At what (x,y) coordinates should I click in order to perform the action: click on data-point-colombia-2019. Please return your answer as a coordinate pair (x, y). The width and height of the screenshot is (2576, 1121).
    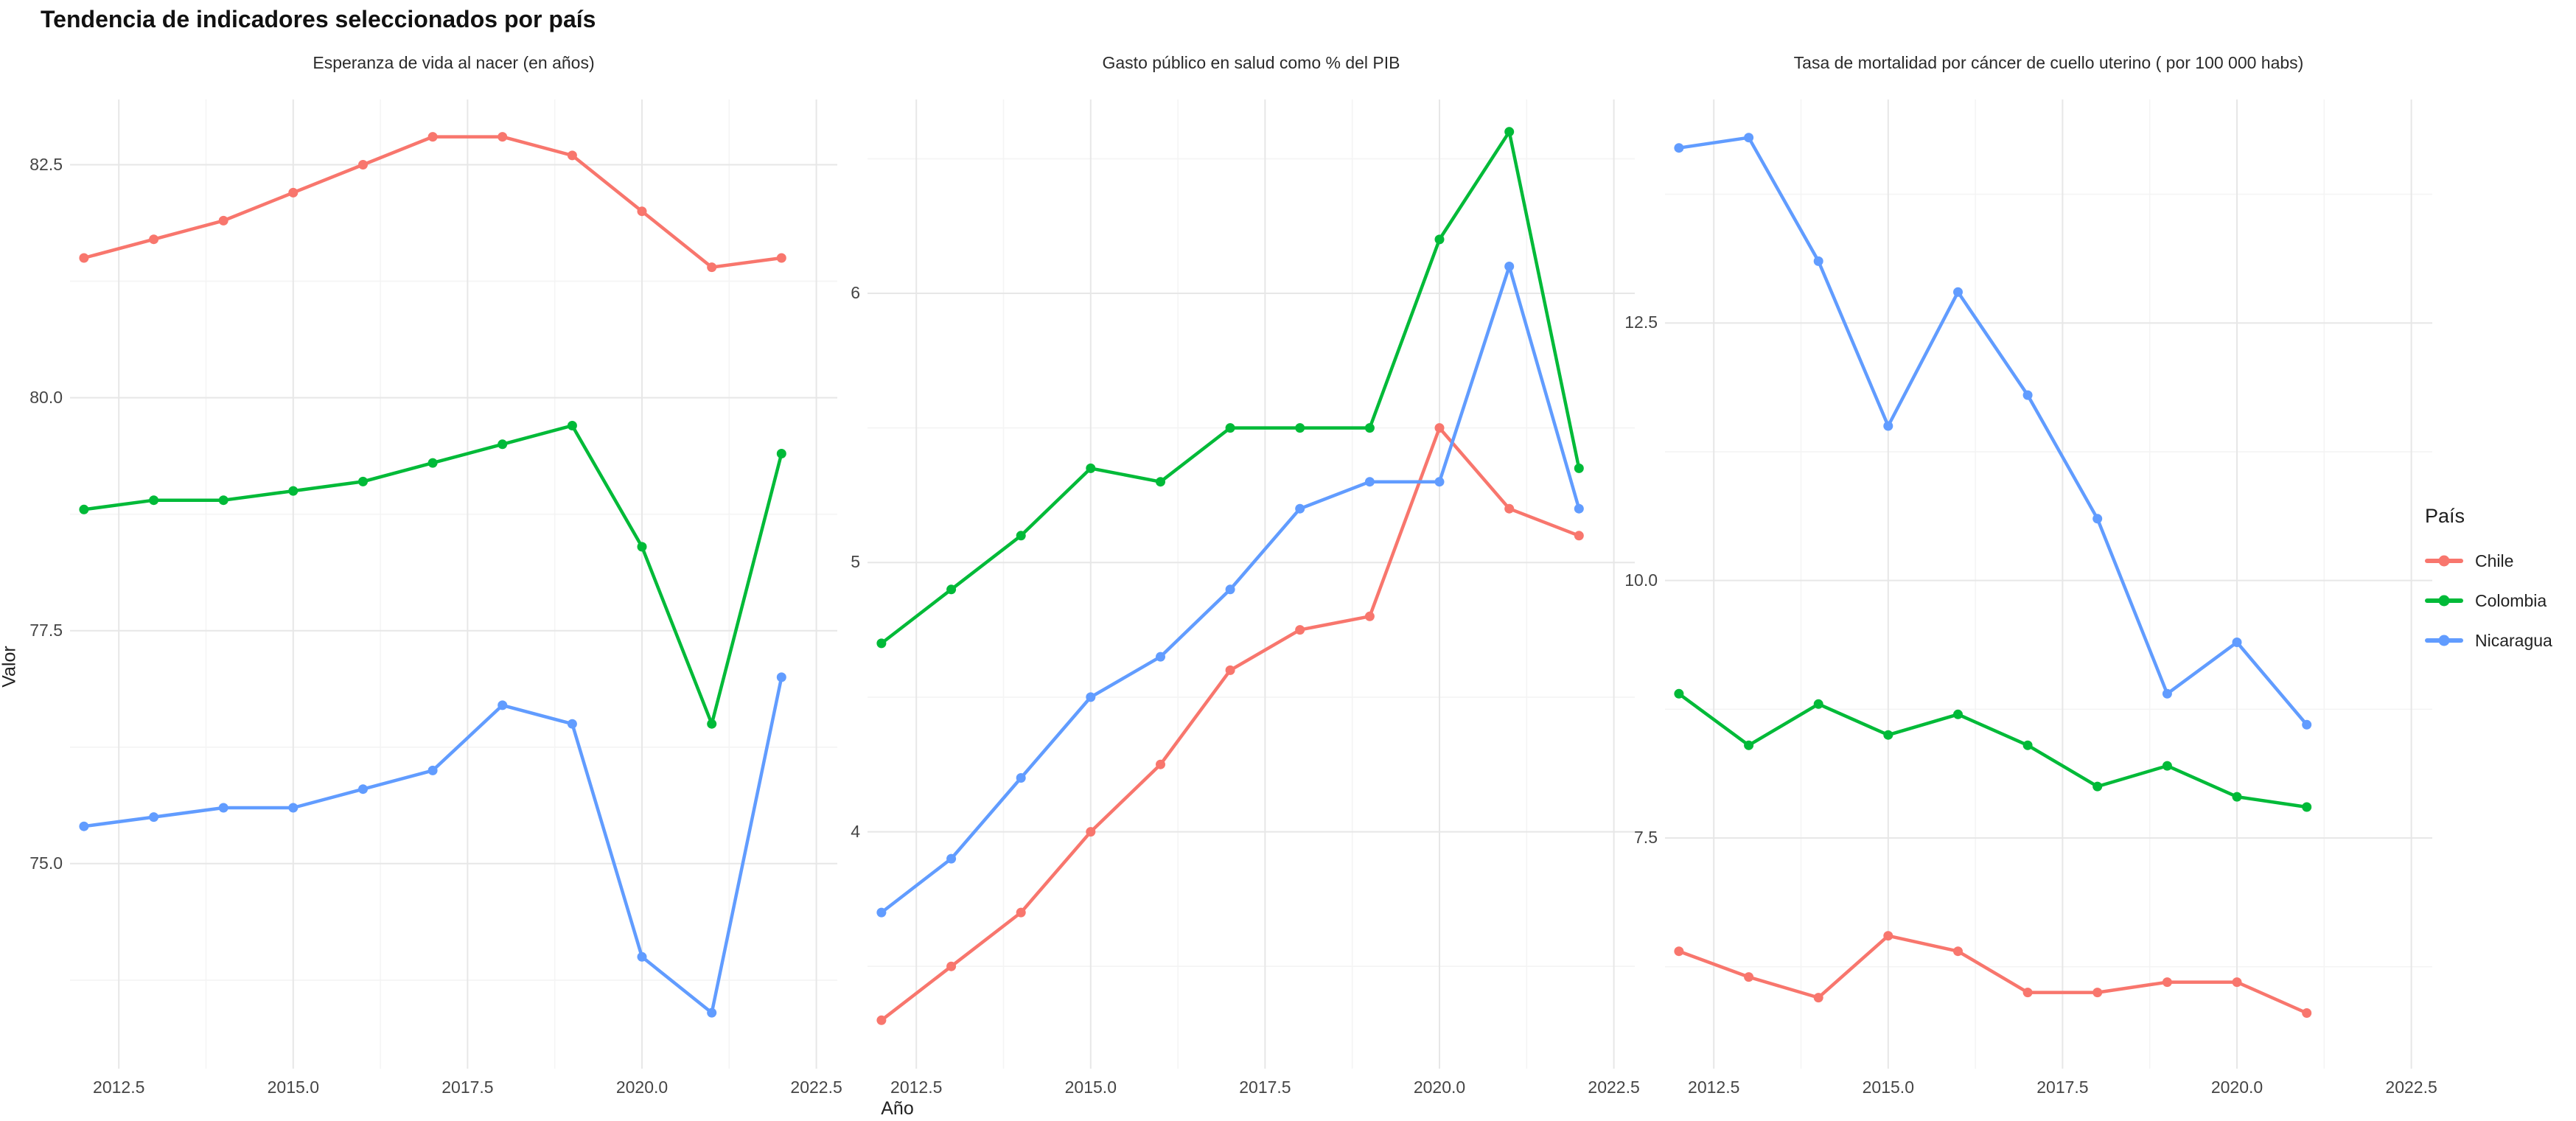
    Looking at the image, I should click on (2167, 766).